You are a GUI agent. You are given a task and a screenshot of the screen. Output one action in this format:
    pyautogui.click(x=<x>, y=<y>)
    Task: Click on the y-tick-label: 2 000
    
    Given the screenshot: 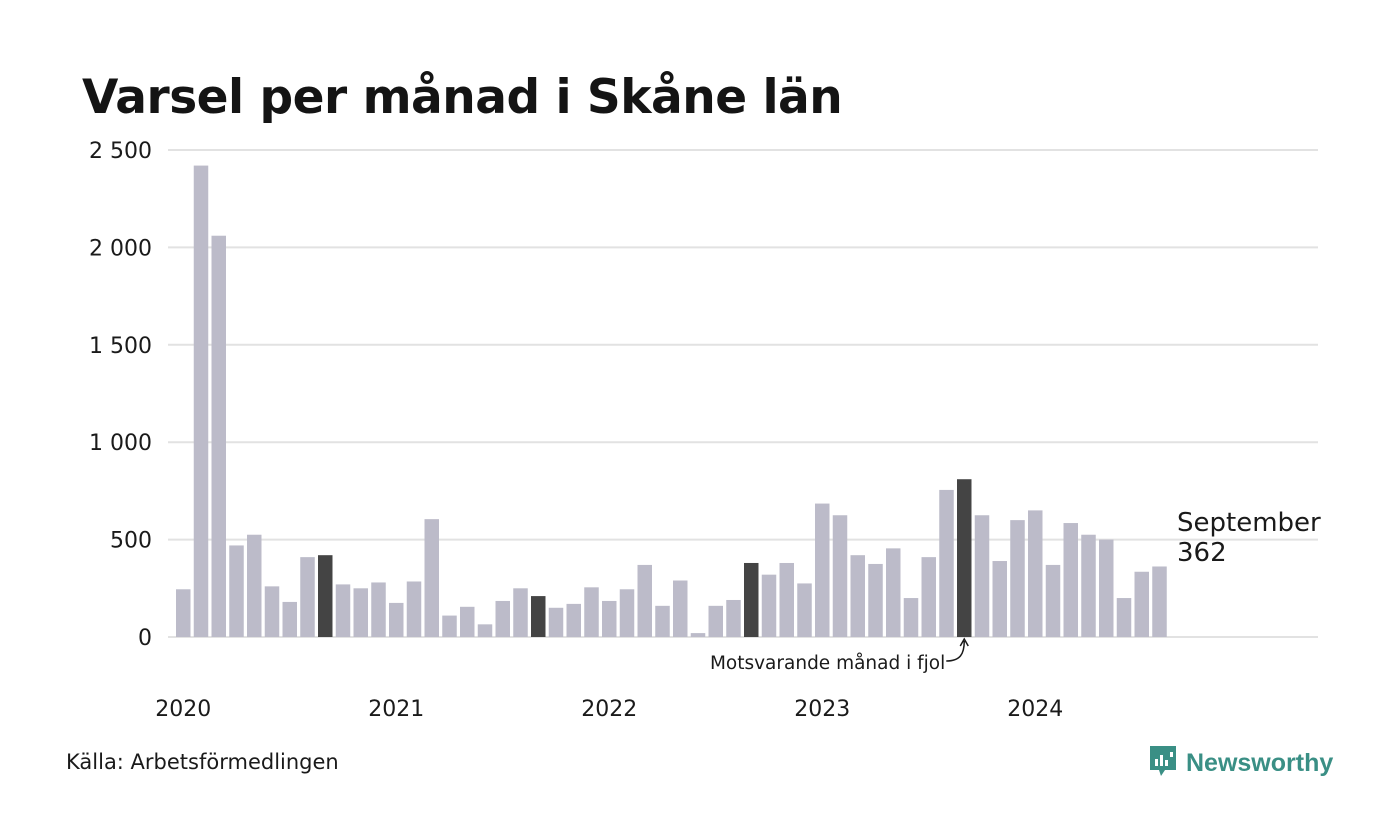 What is the action you would take?
    pyautogui.click(x=120, y=248)
    